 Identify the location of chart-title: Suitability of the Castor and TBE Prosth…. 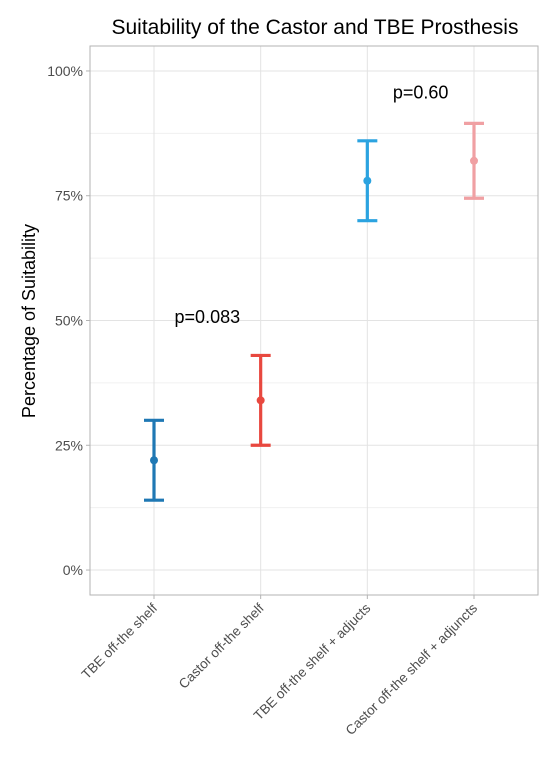
(315, 27).